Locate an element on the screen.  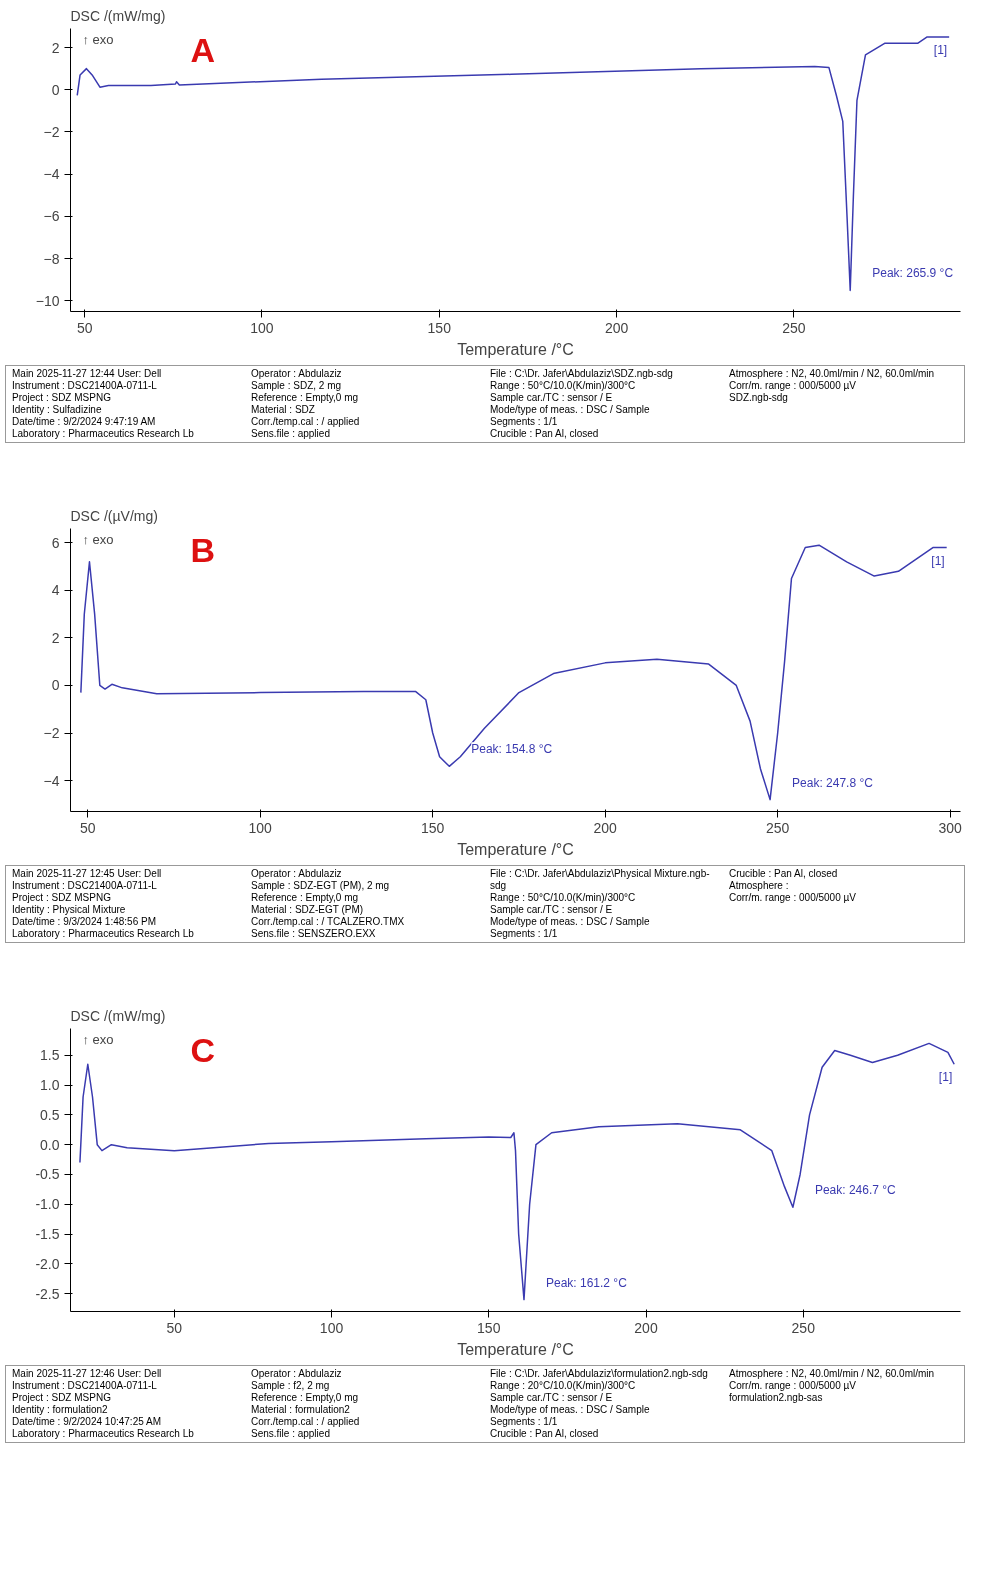
text: Sample : SDZ-EGT (PM), 2 mg is located at coordinates (321, 886).